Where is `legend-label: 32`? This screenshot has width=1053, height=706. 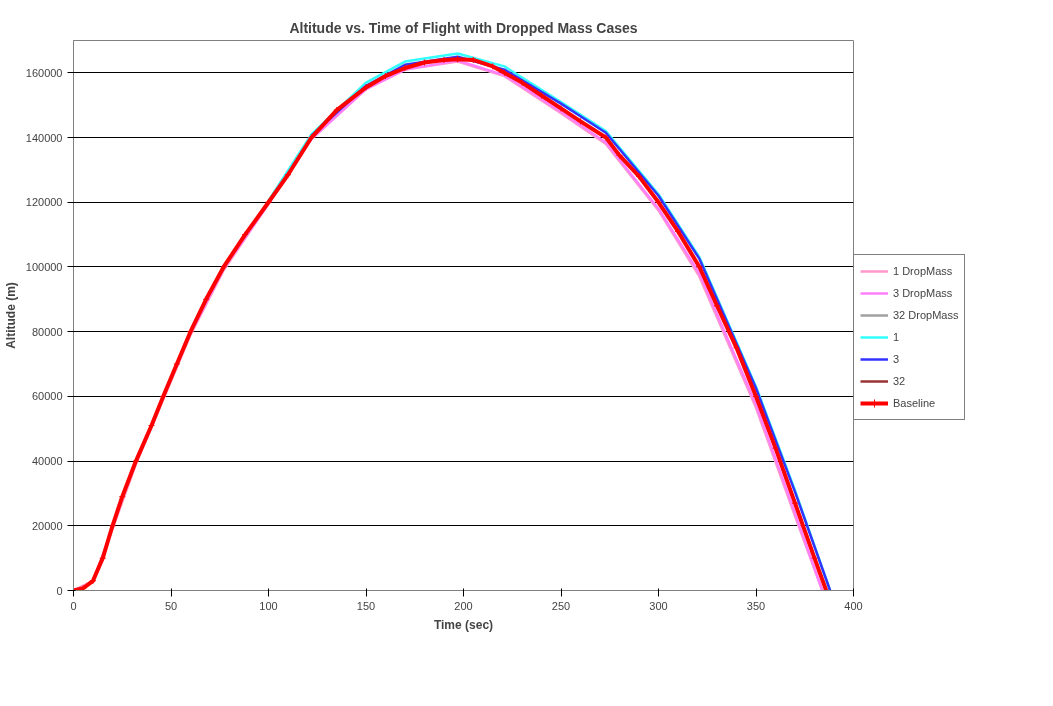
legend-label: 32 is located at coordinates (900, 381).